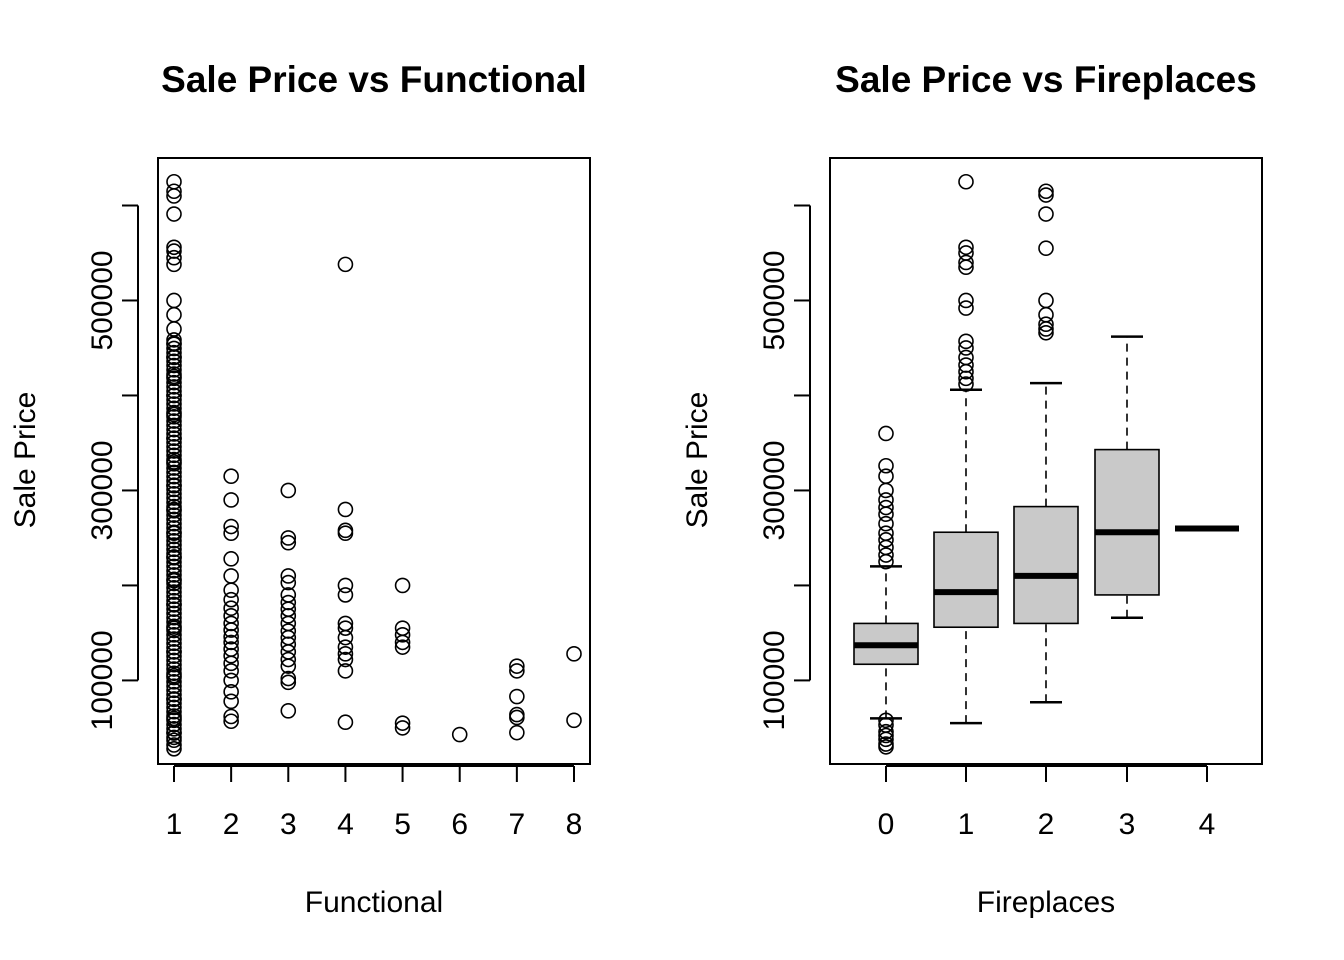 This screenshot has width=1344, height=960. I want to click on x-tick-label: 3, so click(288, 824).